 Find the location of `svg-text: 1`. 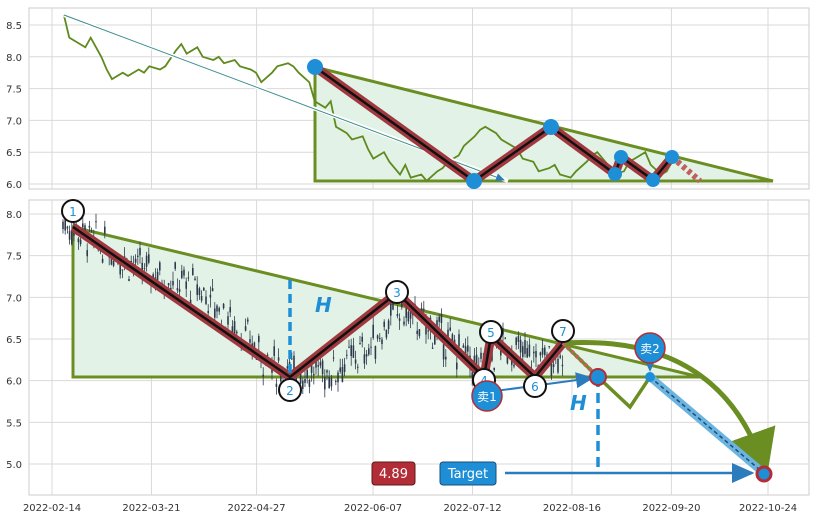

svg-text: 1 is located at coordinates (73, 212).